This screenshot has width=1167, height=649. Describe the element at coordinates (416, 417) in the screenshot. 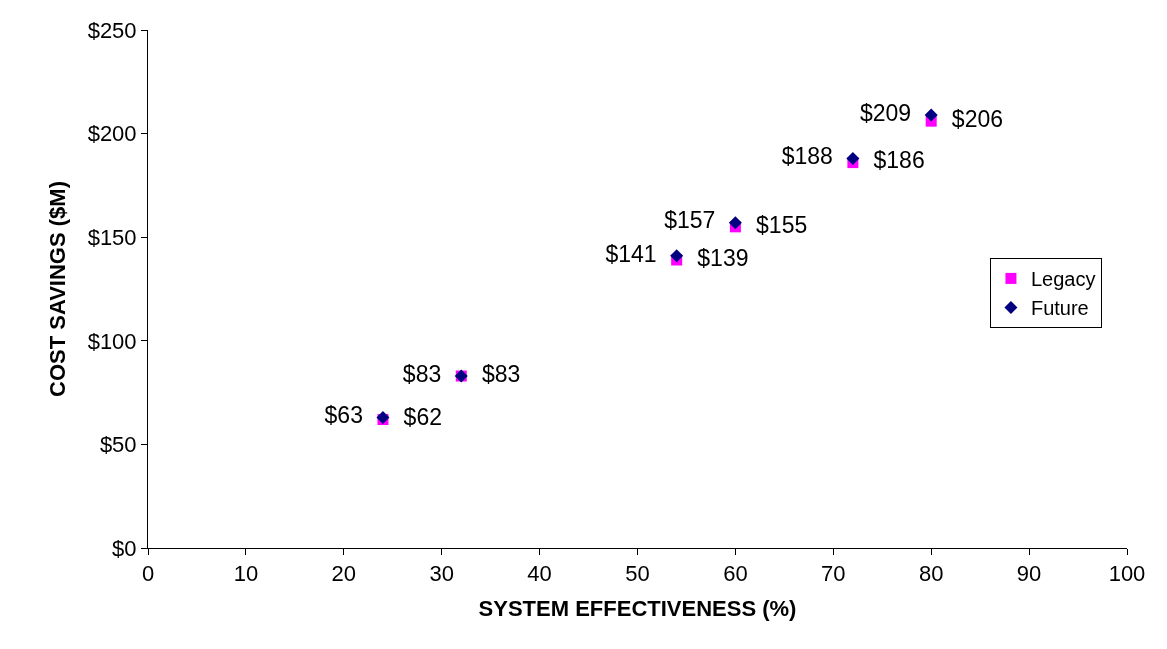

I see `data-label: $62` at that location.